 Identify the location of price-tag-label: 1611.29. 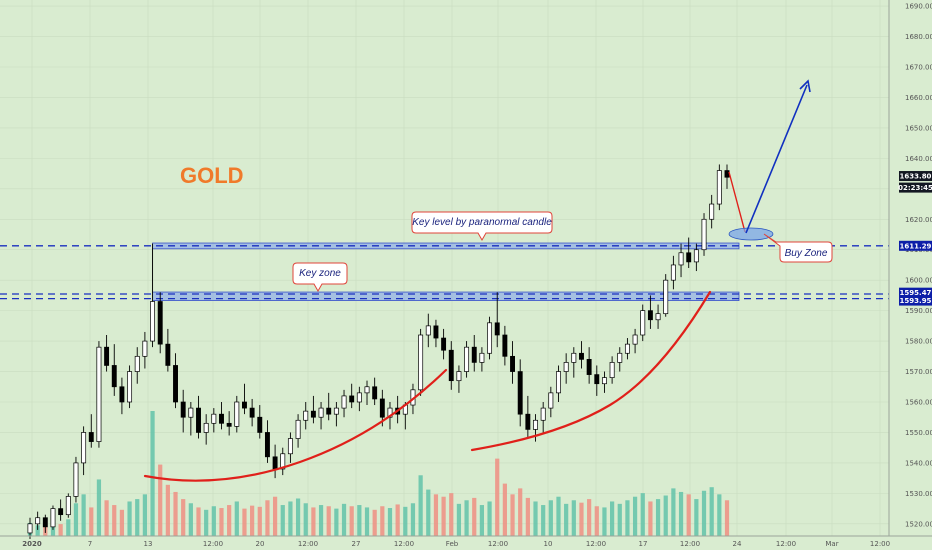
(916, 246).